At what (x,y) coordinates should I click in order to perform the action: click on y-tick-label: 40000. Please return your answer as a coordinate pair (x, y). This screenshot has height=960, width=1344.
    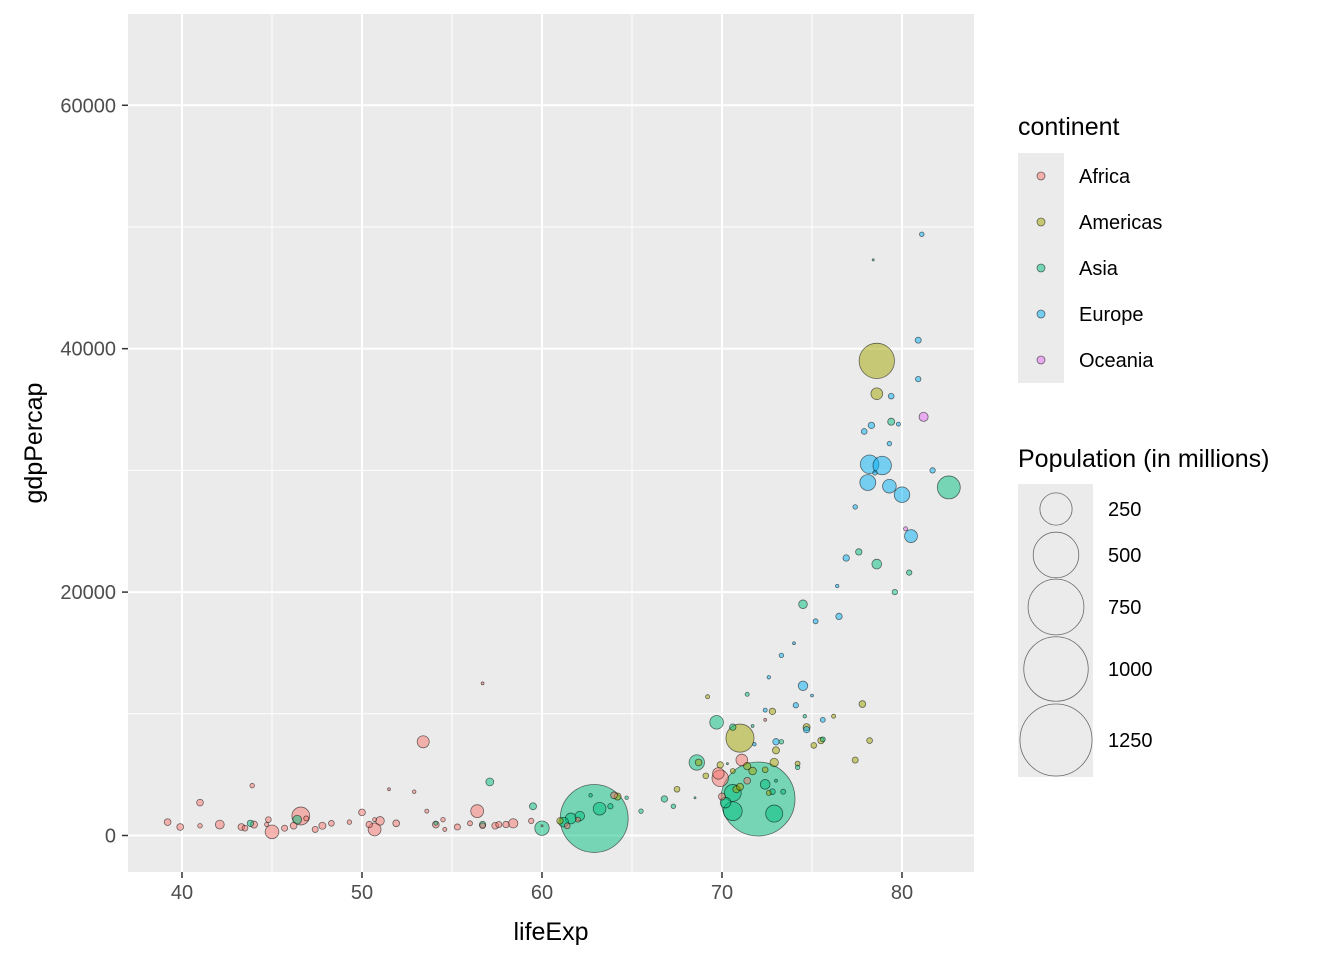
    Looking at the image, I should click on (88, 350).